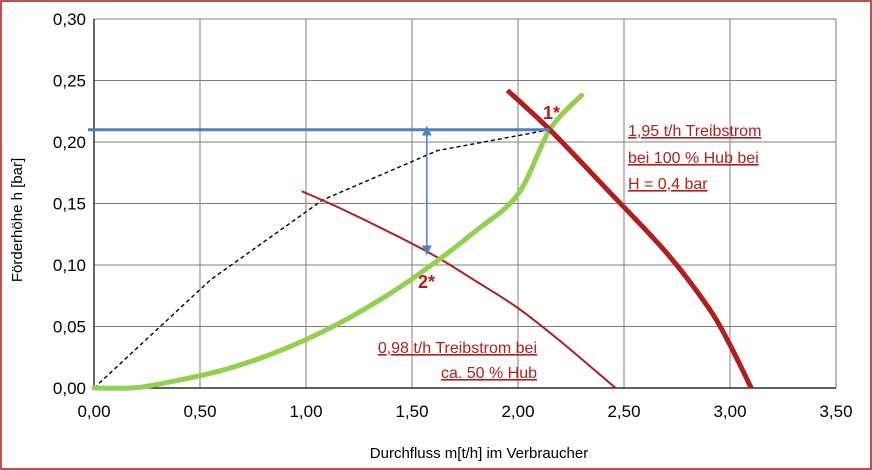 This screenshot has width=872, height=470. What do you see at coordinates (17, 220) in the screenshot?
I see `y-axis-label: Förderhöhe h [bar]` at bounding box center [17, 220].